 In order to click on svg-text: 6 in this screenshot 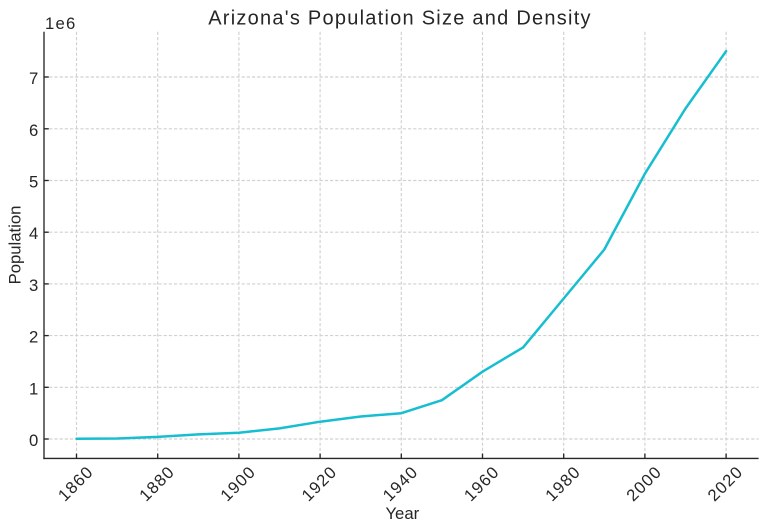, I will do `click(33, 130)`.